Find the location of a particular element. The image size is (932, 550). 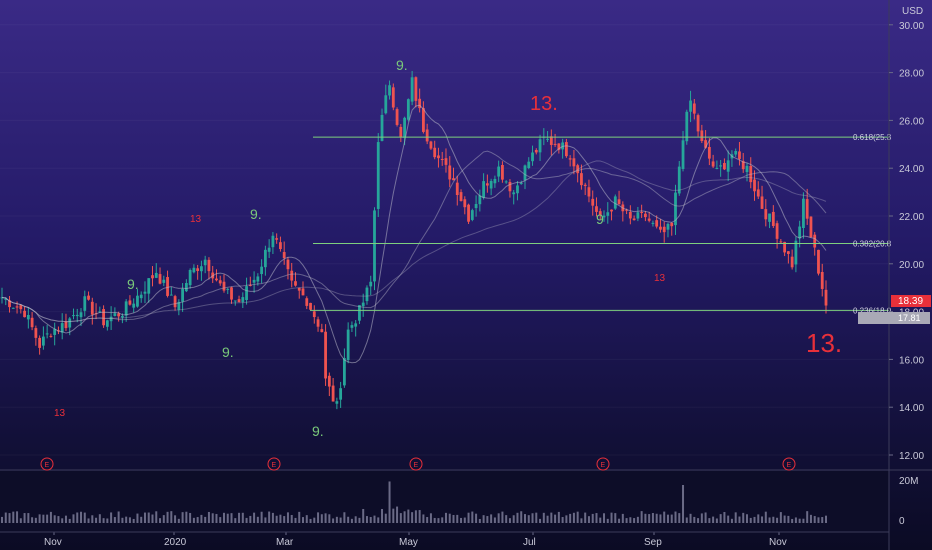

earnings-icon-label: E is located at coordinates (274, 465).